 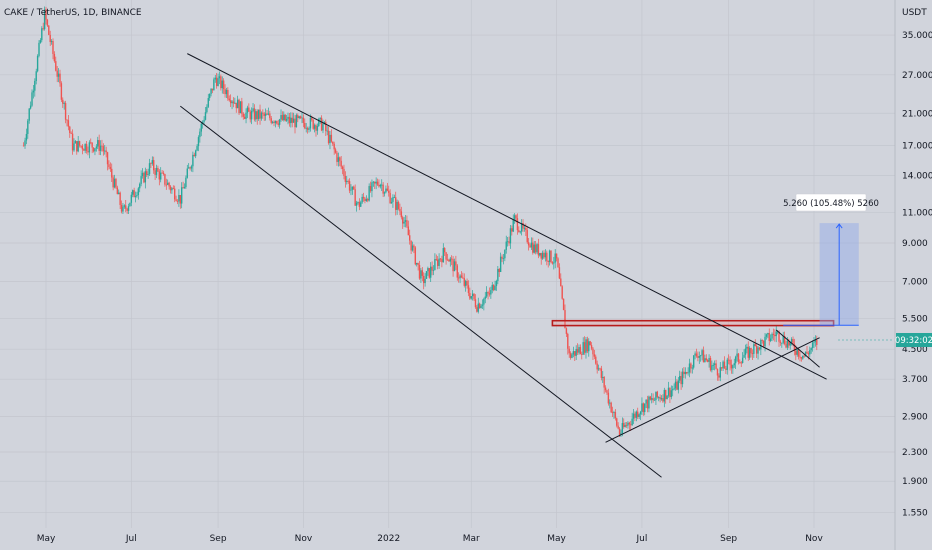 I want to click on y-tick-label: 4.500, so click(x=915, y=350).